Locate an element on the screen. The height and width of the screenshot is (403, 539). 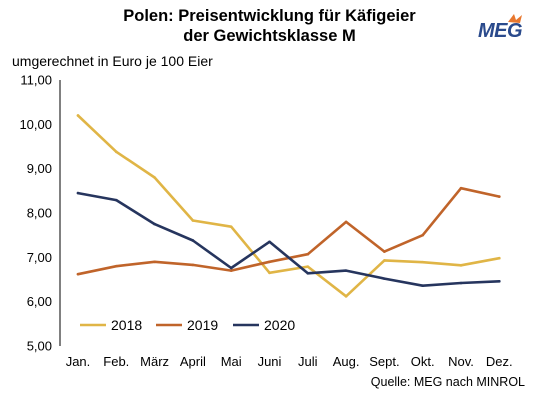
chart-title-line2: der Gewichtsklasse M is located at coordinates (269, 36).